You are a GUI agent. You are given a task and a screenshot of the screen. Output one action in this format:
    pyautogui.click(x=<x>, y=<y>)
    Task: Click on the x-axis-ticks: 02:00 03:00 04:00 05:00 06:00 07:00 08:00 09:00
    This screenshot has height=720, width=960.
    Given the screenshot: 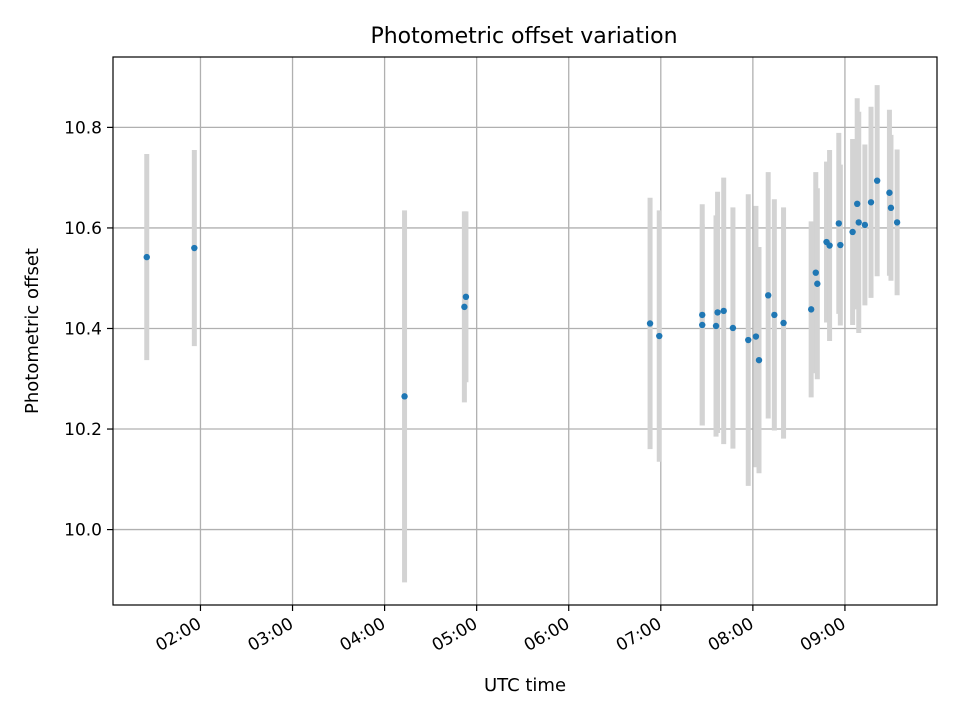 What is the action you would take?
    pyautogui.click(x=501, y=630)
    